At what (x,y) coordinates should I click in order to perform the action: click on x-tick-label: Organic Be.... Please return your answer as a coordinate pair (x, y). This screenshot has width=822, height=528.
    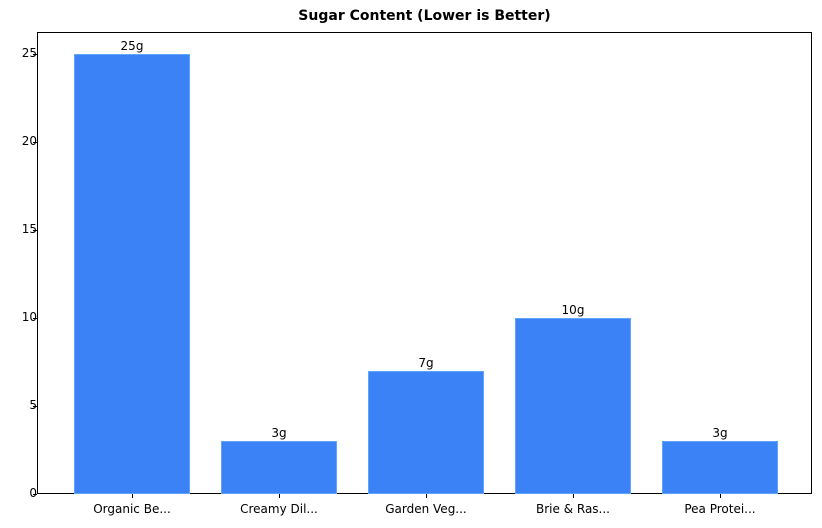
    Looking at the image, I should click on (132, 509).